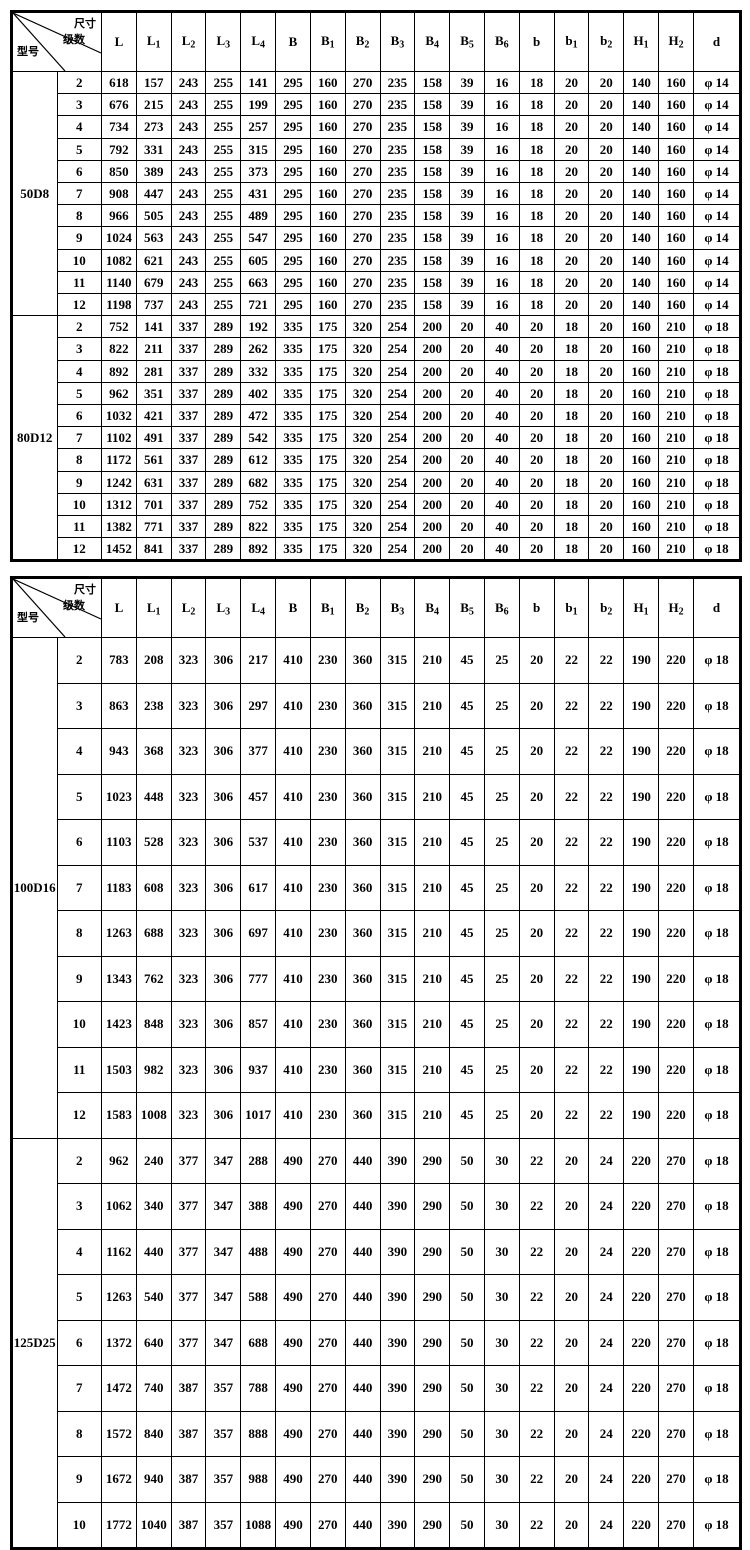 This screenshot has width=750, height=1550. Describe the element at coordinates (119, 888) in the screenshot. I see `value-cell: 1183` at that location.